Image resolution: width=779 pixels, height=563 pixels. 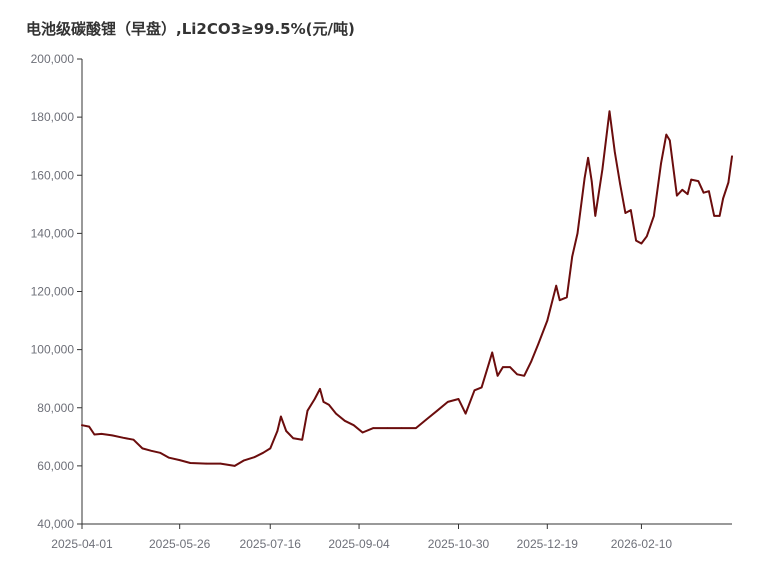 I want to click on x-tick-label: 2025-09-04, so click(x=359, y=544).